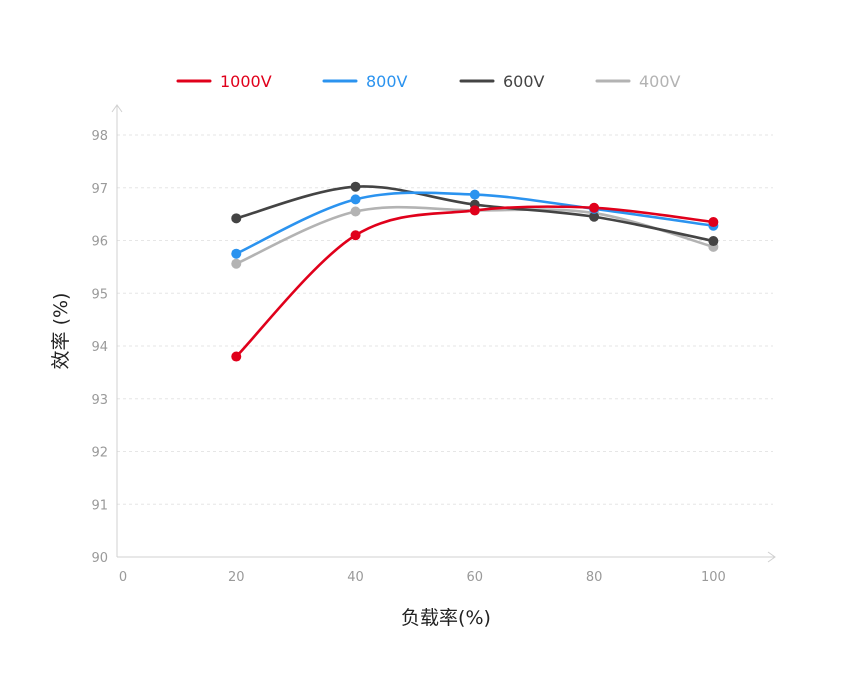 The height and width of the screenshot is (675, 860). Describe the element at coordinates (387, 81) in the screenshot. I see `legend-label: 800V` at that location.